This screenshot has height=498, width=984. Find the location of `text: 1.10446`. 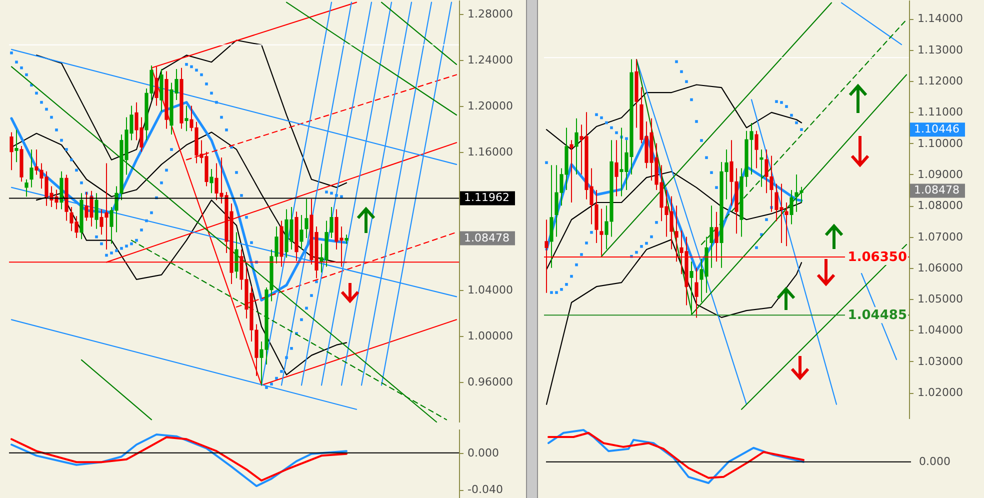

text: 1.10446 is located at coordinates (937, 129).